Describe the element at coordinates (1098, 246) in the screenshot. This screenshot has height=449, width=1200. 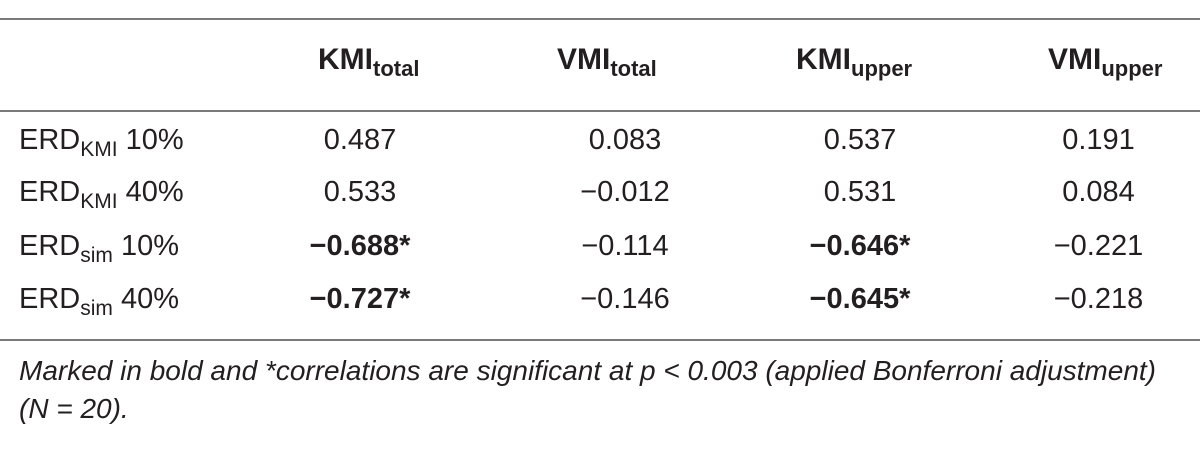
I see `cell-value: −0.221` at that location.